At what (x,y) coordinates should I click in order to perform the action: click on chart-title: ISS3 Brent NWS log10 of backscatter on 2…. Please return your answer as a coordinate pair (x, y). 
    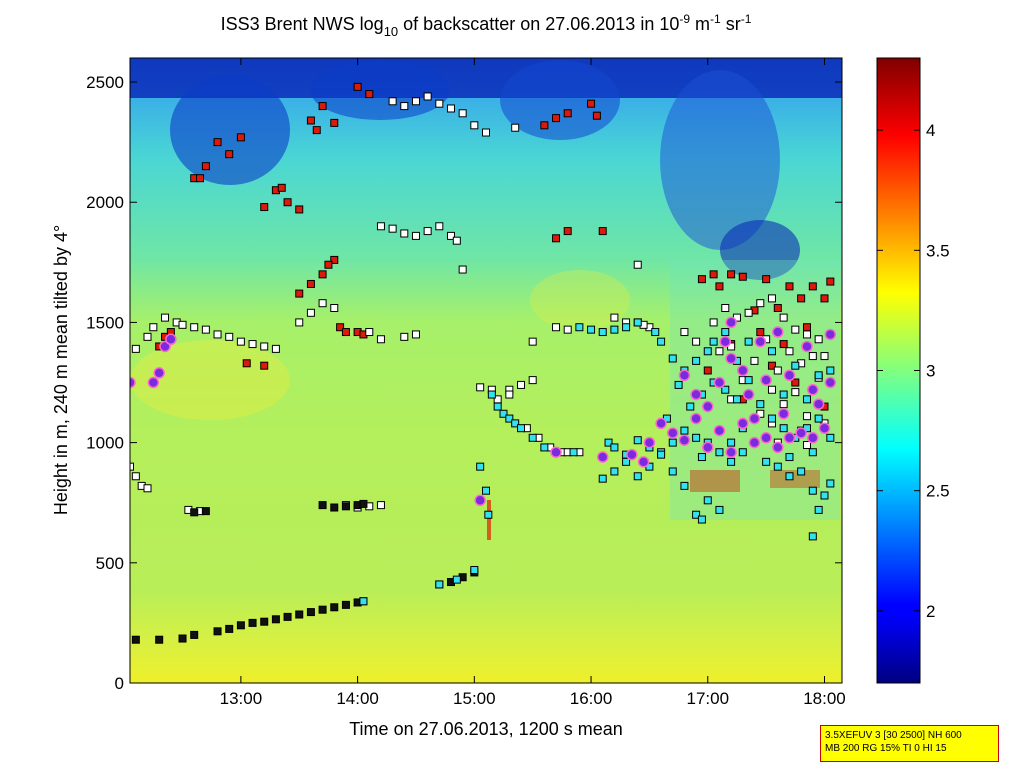
    Looking at the image, I should click on (486, 25).